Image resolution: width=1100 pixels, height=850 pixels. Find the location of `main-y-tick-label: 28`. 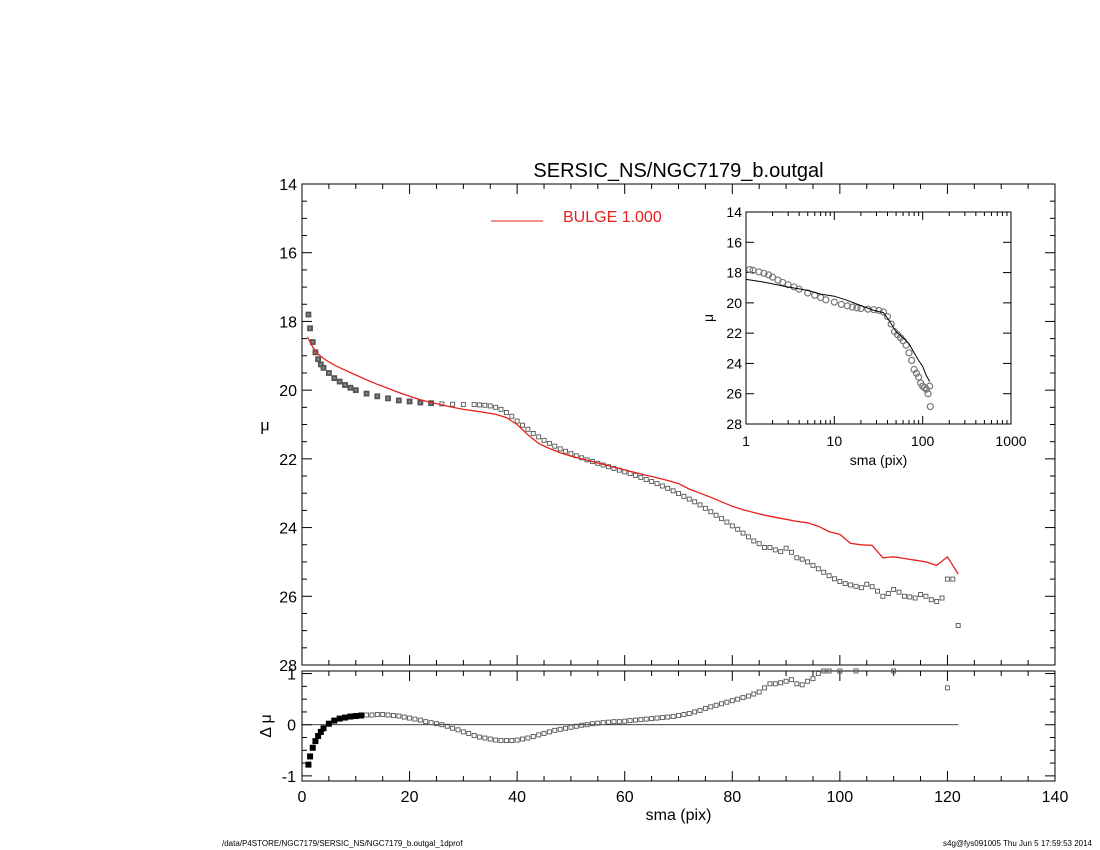

main-y-tick-label: 28 is located at coordinates (288, 666).